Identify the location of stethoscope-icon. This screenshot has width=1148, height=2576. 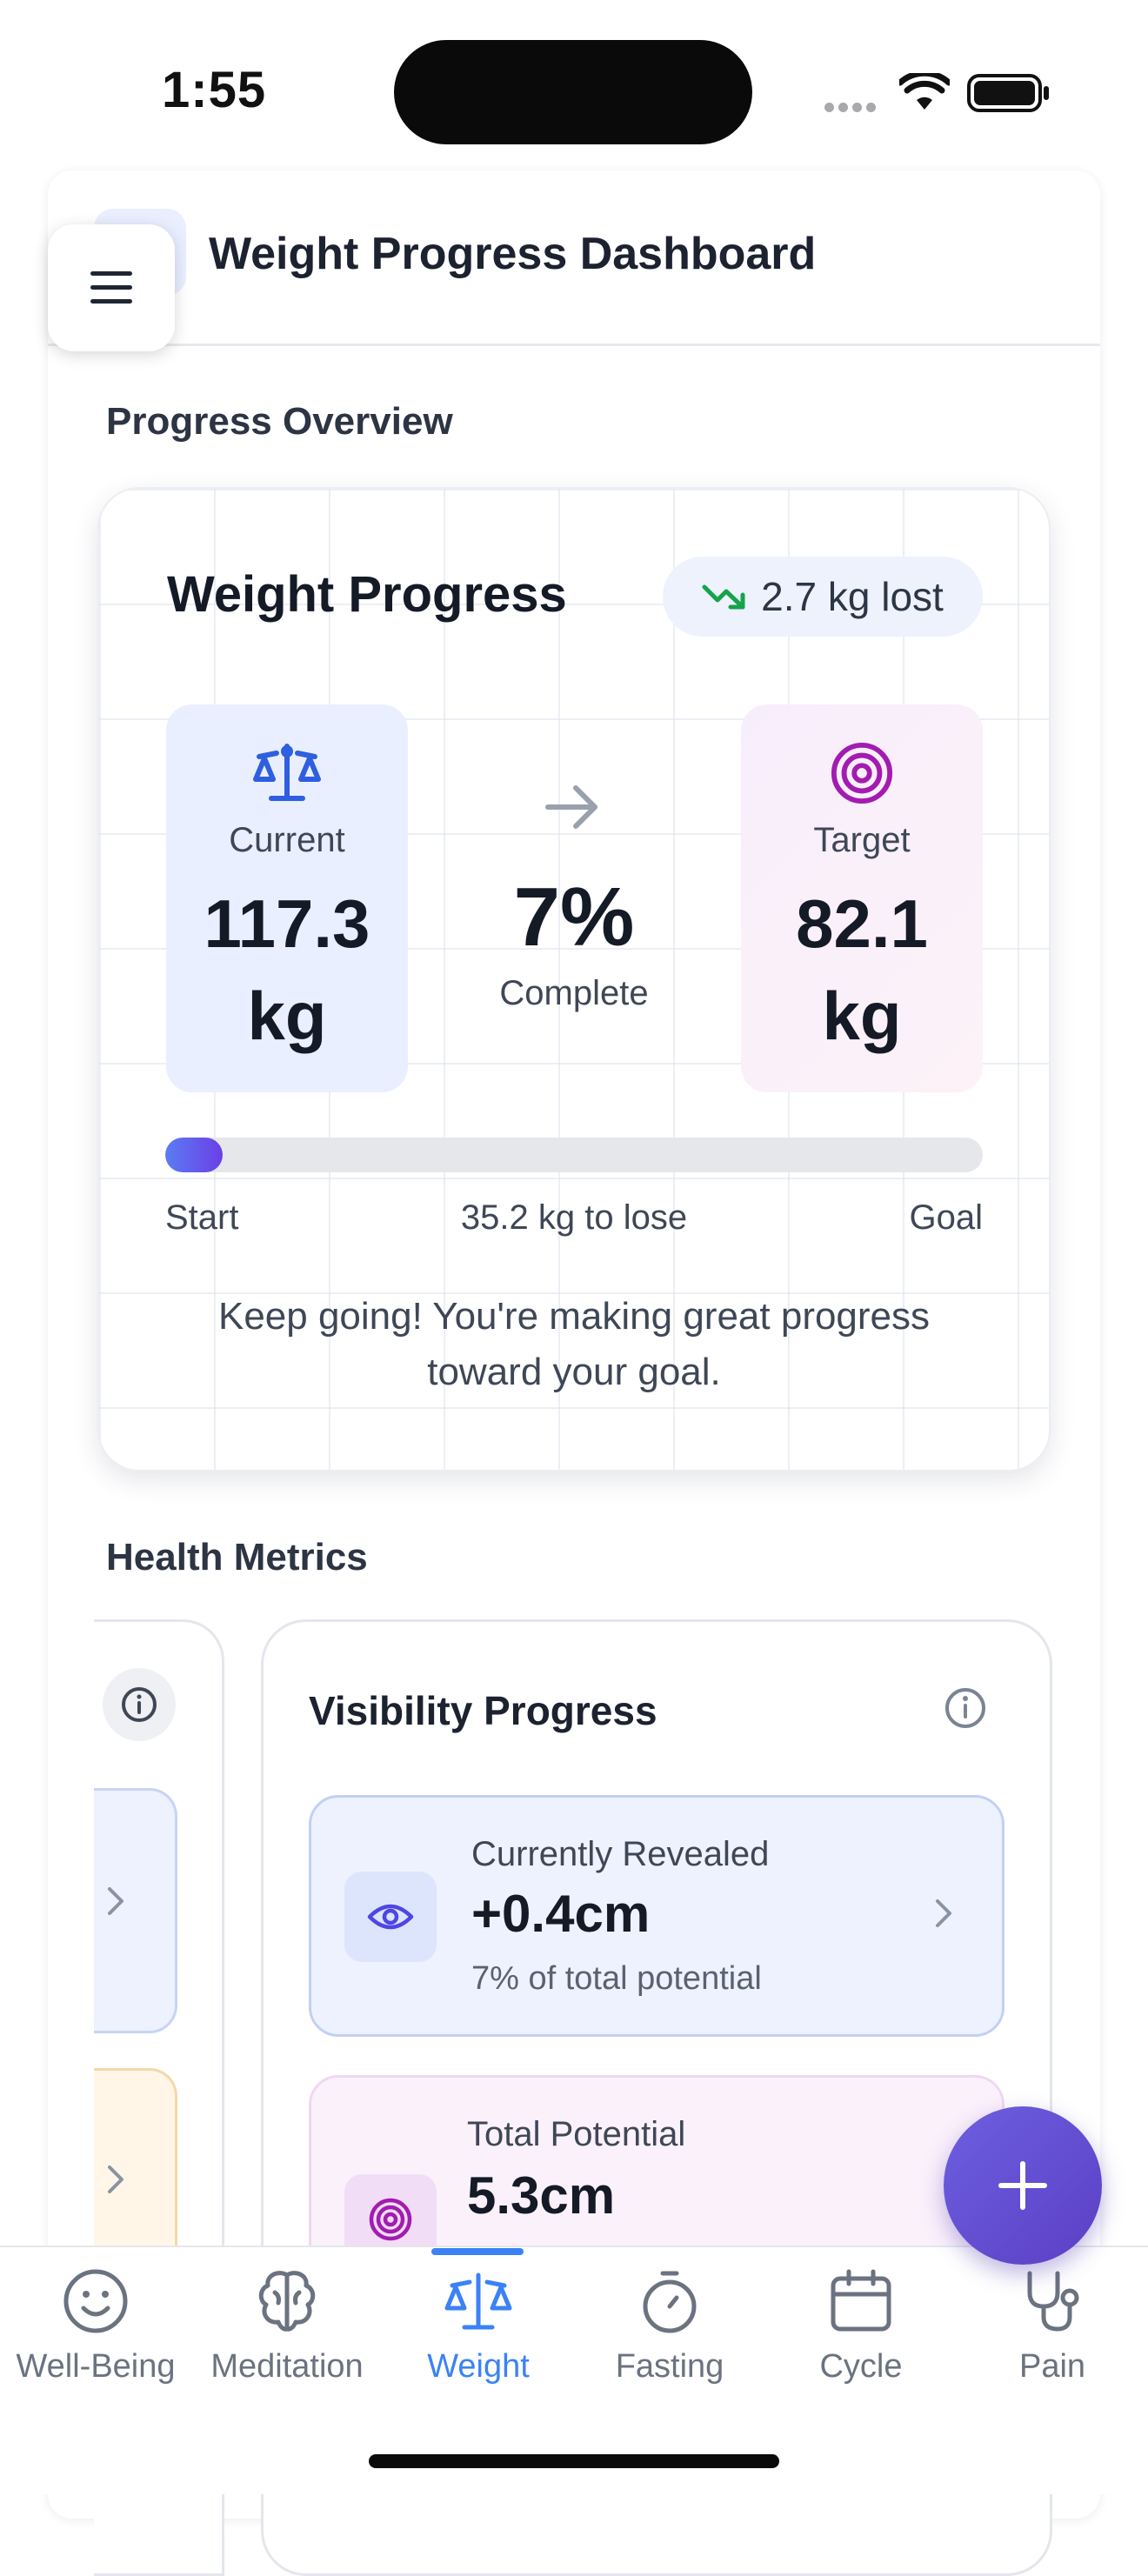
(1053, 2301).